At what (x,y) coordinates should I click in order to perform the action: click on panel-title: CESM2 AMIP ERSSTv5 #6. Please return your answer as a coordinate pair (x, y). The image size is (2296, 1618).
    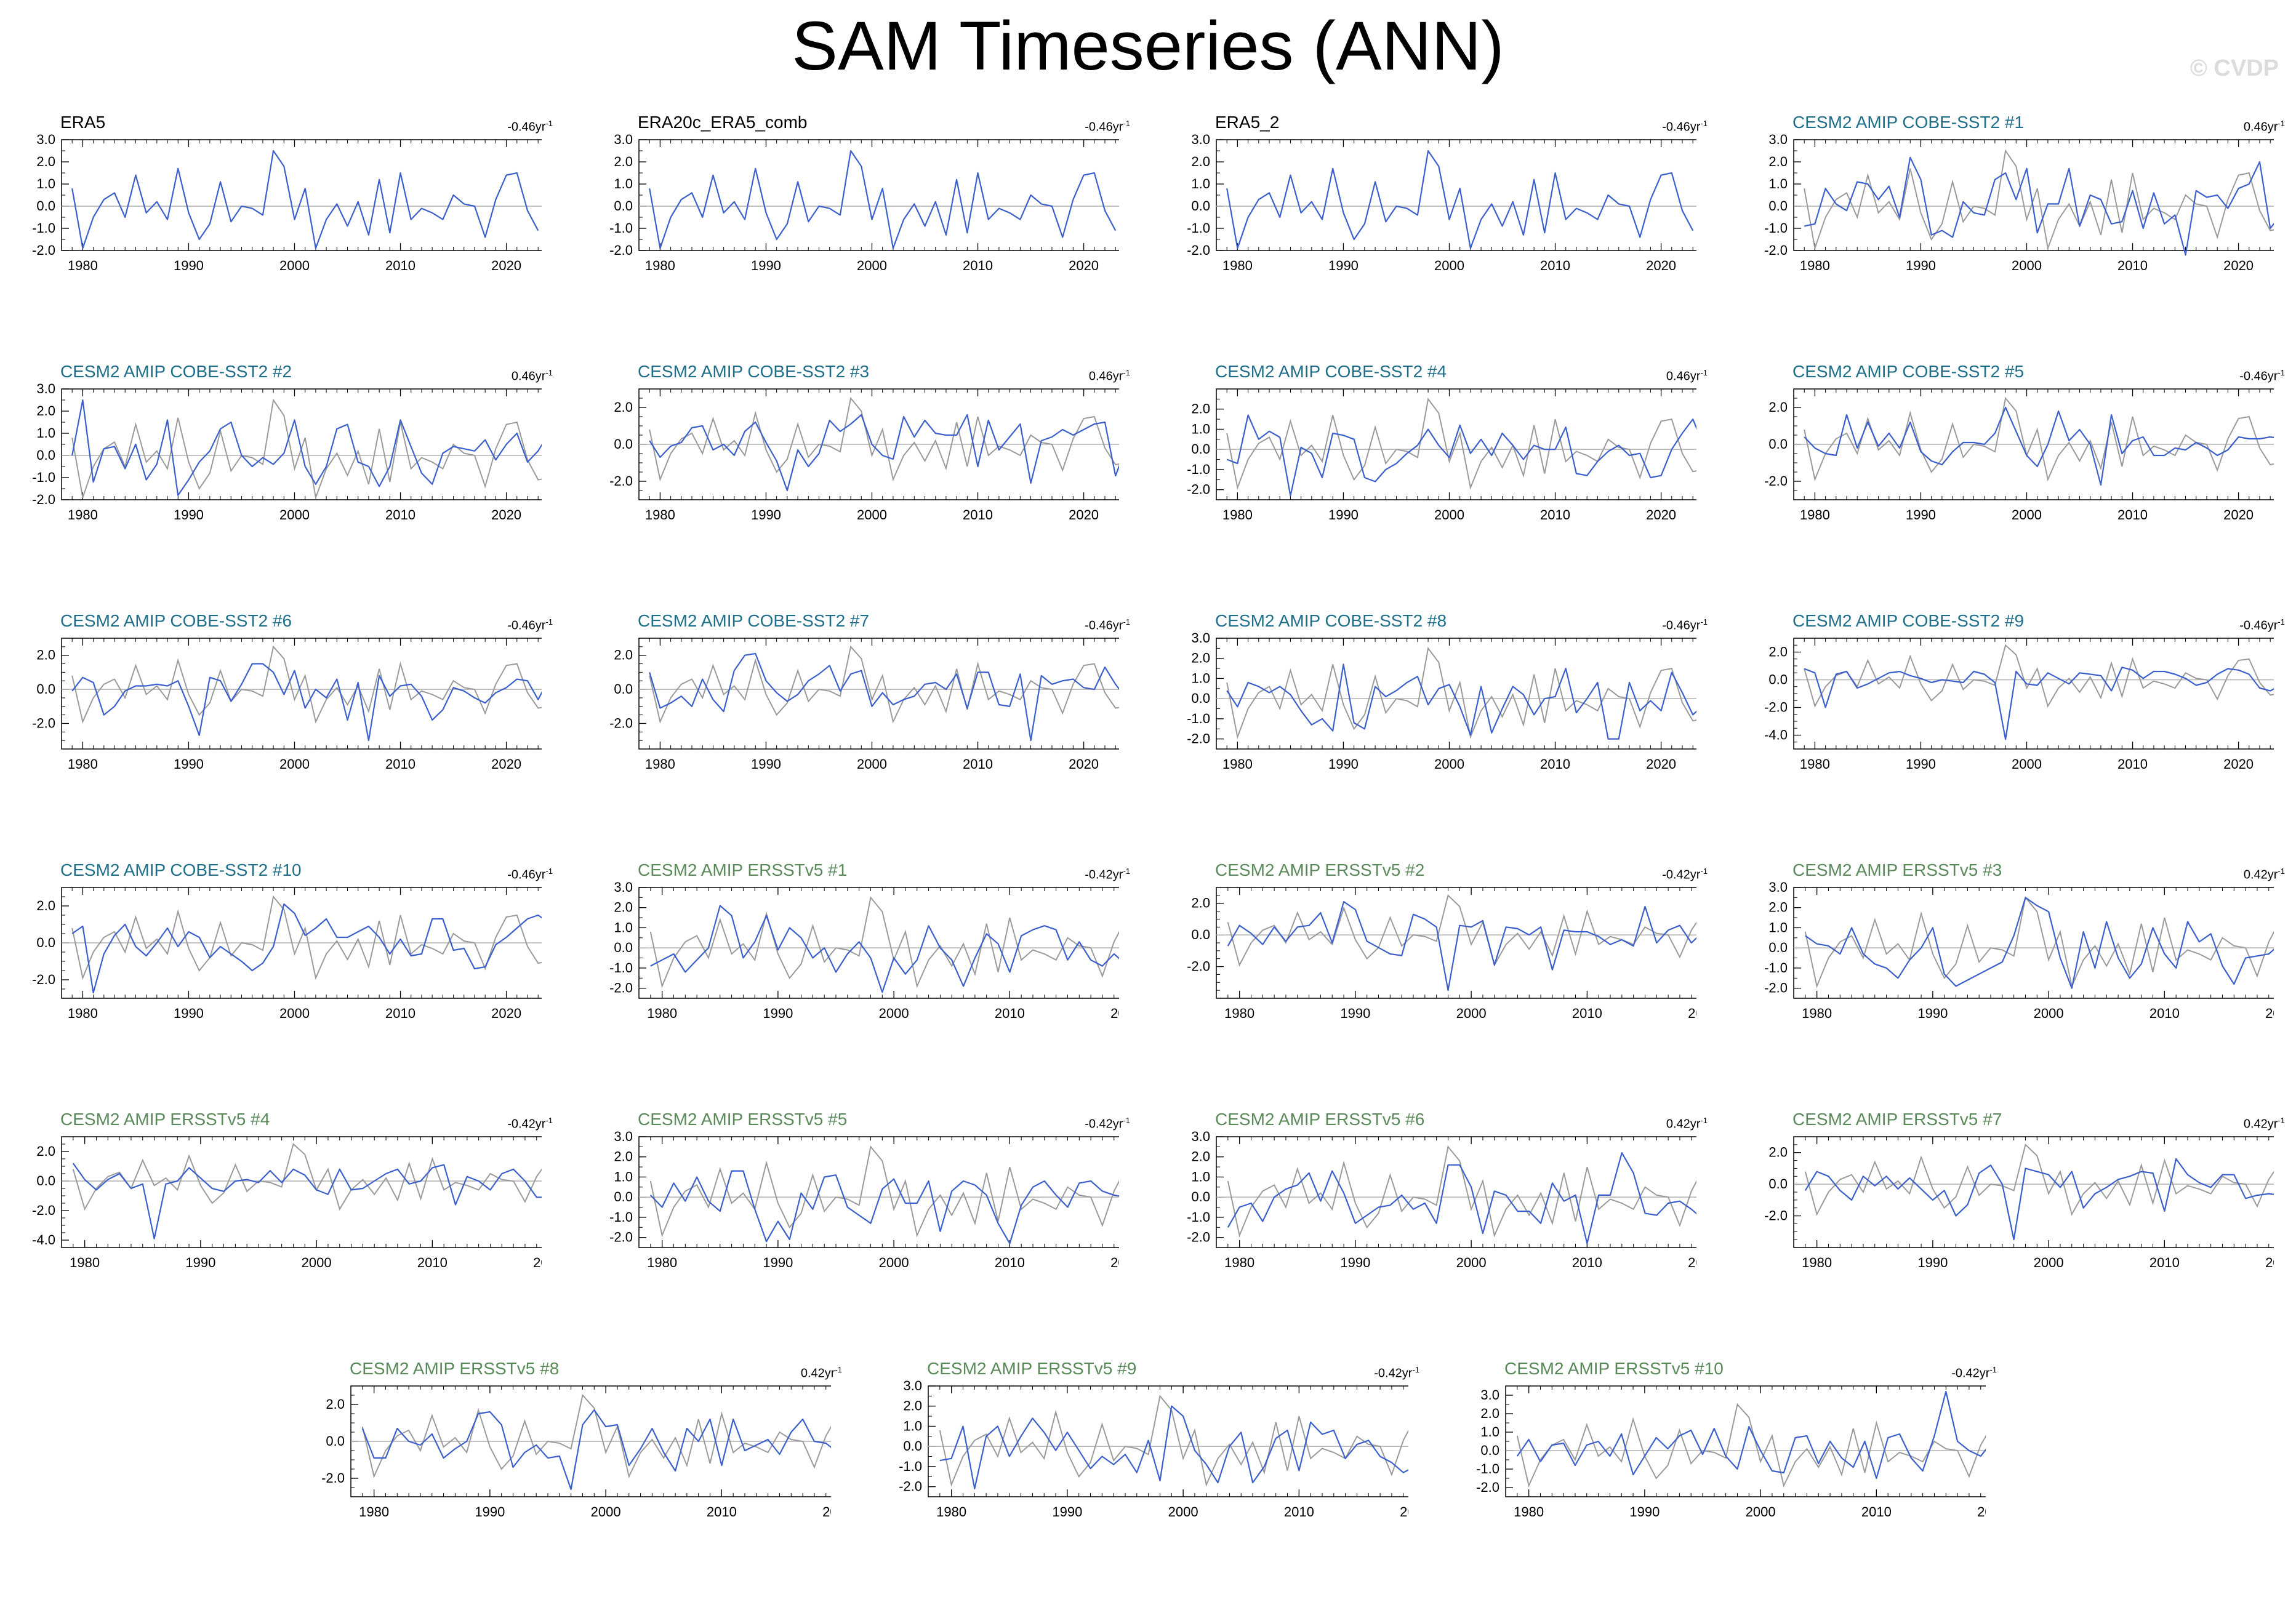
    Looking at the image, I should click on (1320, 1119).